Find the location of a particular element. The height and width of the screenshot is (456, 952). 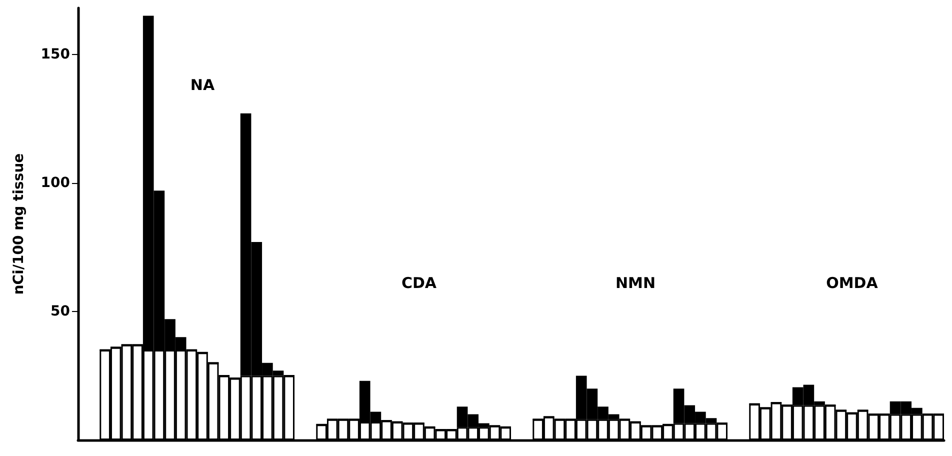

annotation: NA is located at coordinates (202, 85).